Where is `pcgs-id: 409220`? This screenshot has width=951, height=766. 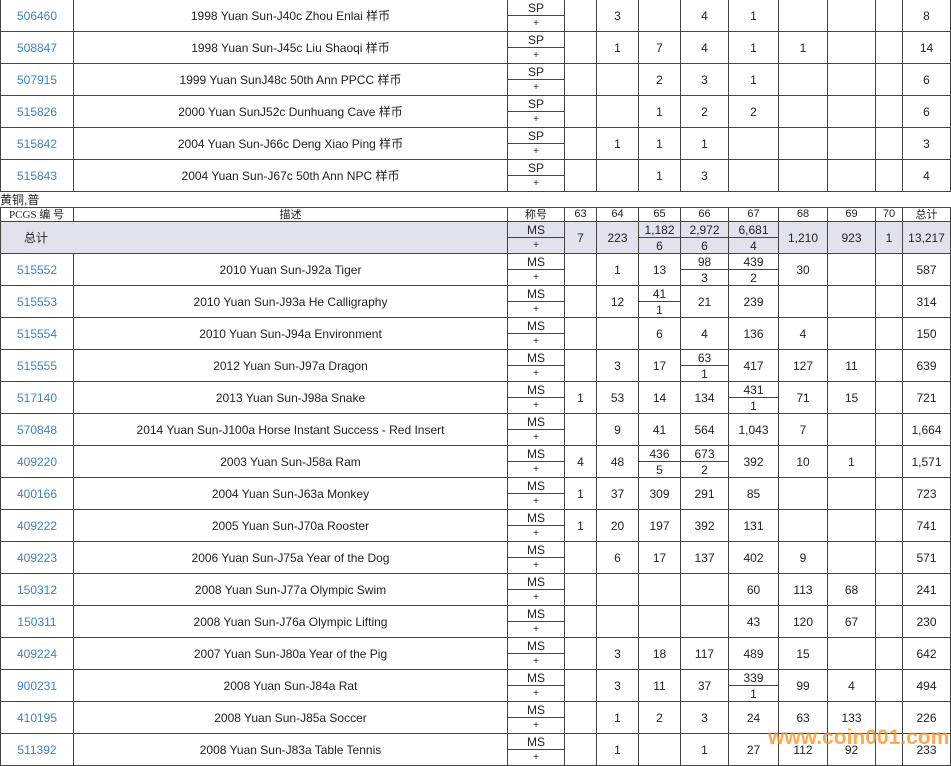
pcgs-id: 409220 is located at coordinates (37, 462).